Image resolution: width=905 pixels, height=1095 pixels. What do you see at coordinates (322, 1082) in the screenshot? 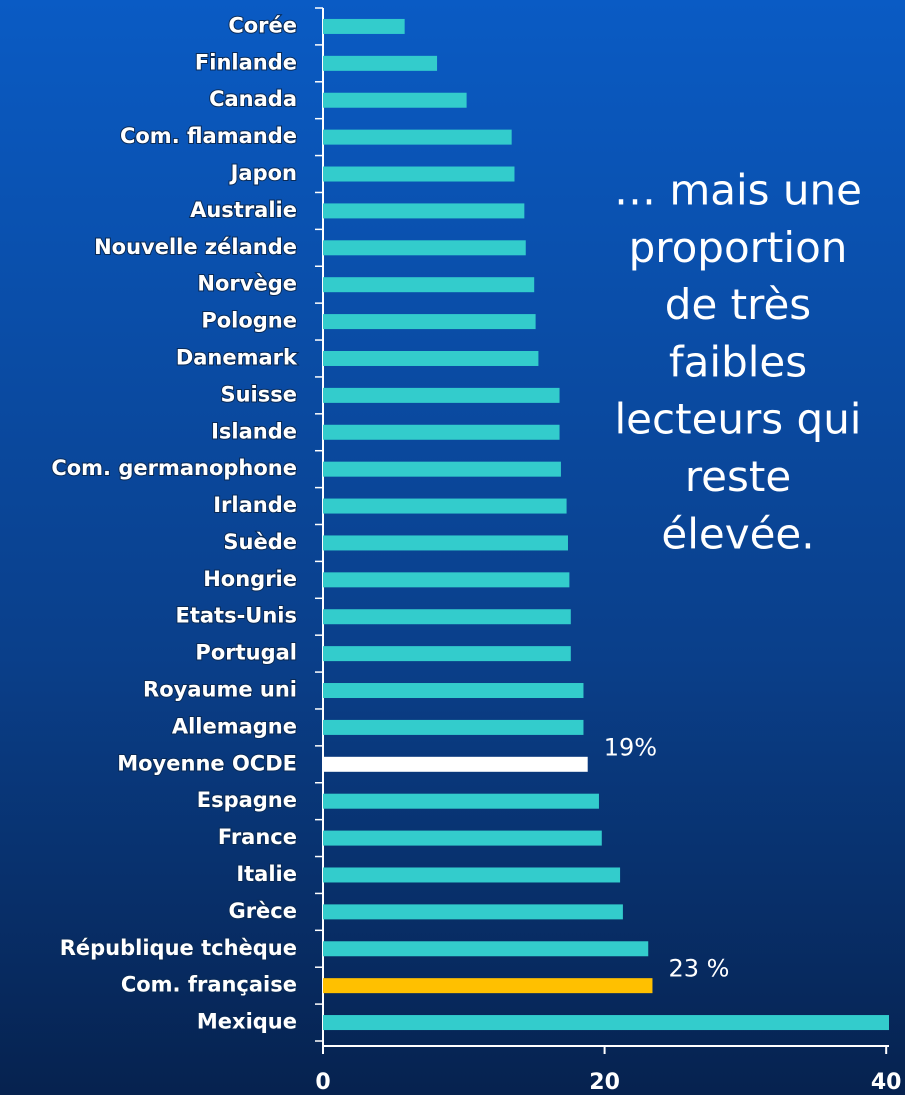
I see `x-tick-label: 0` at bounding box center [322, 1082].